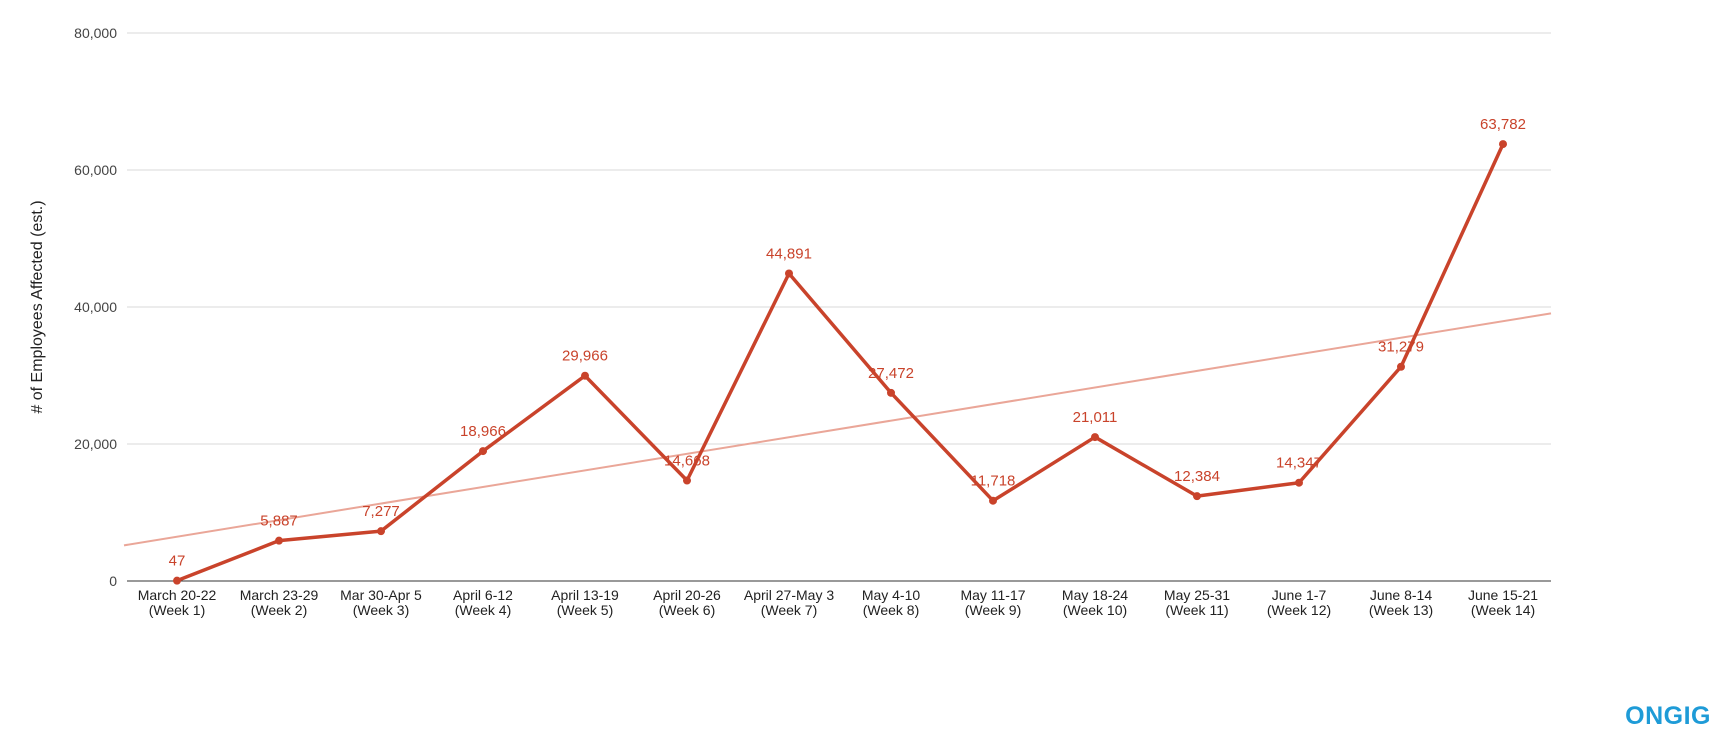 This screenshot has height=743, width=1721. Describe the element at coordinates (789, 253) in the screenshot. I see `data-label: 44,891` at that location.